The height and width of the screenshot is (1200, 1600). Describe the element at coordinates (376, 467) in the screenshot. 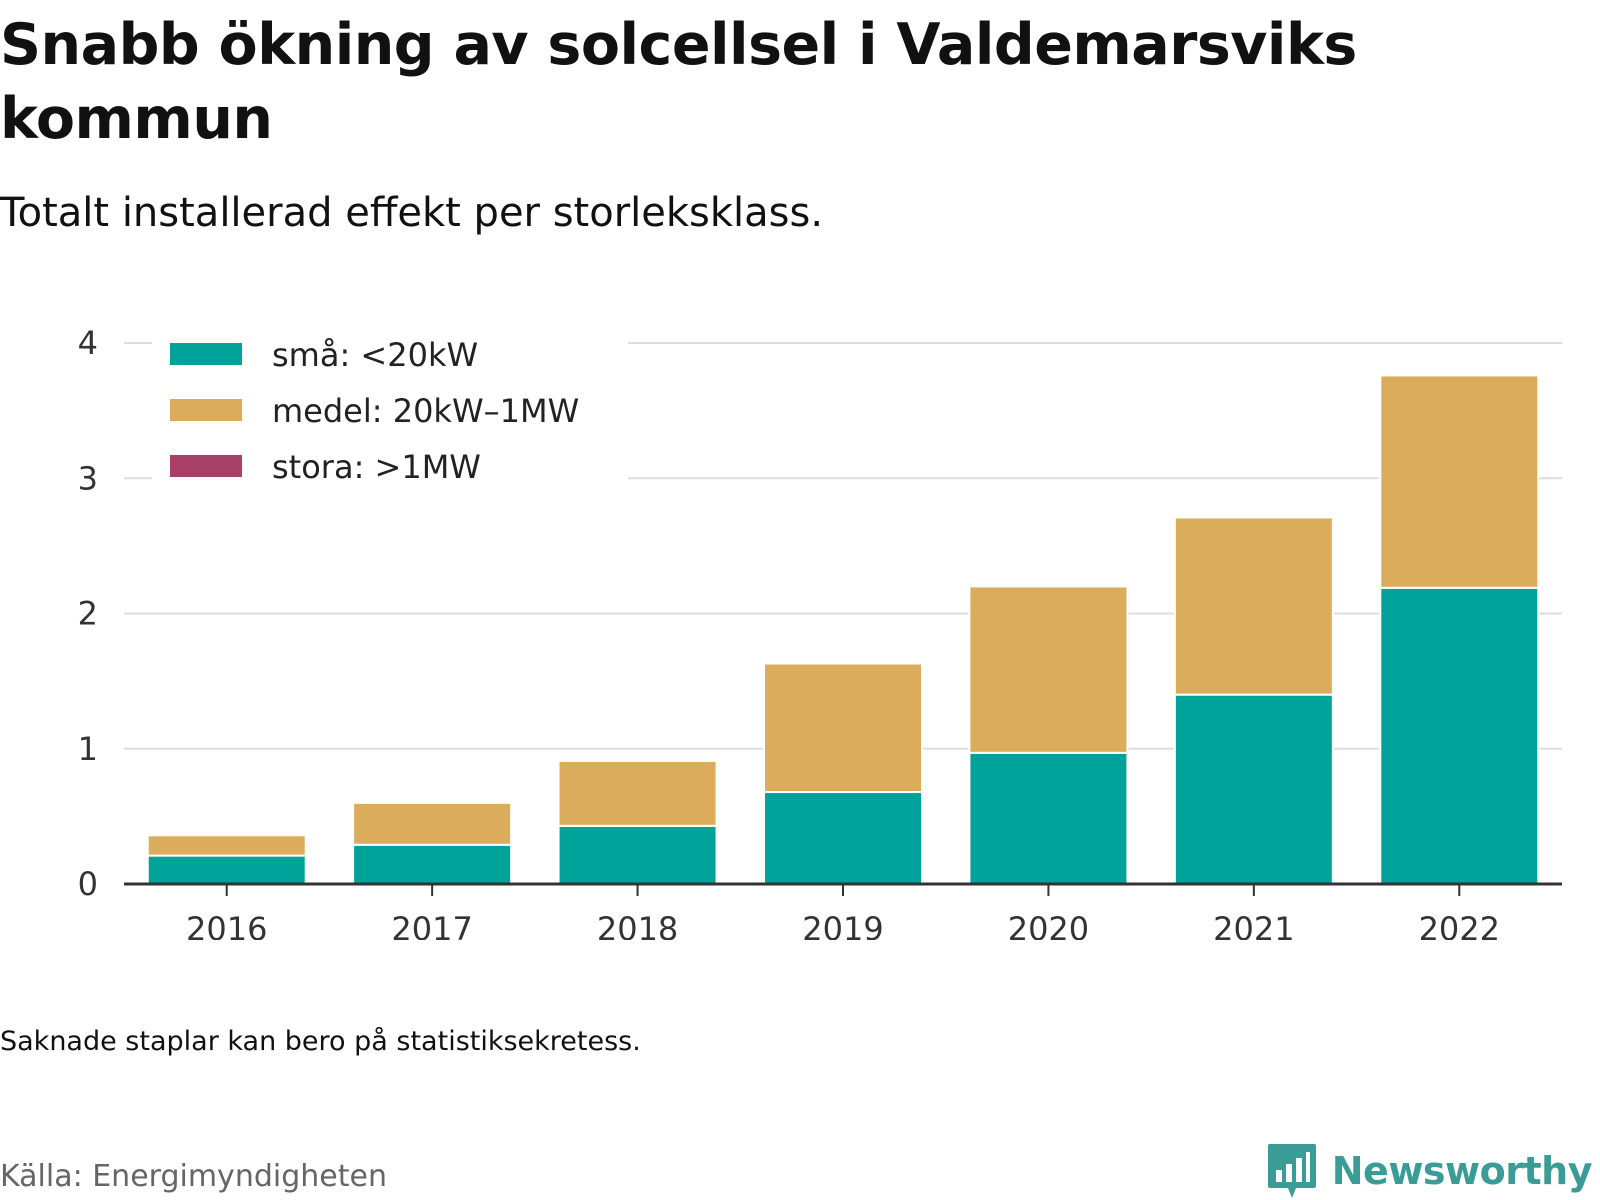

I see `legend-label: stora: >1MW` at that location.